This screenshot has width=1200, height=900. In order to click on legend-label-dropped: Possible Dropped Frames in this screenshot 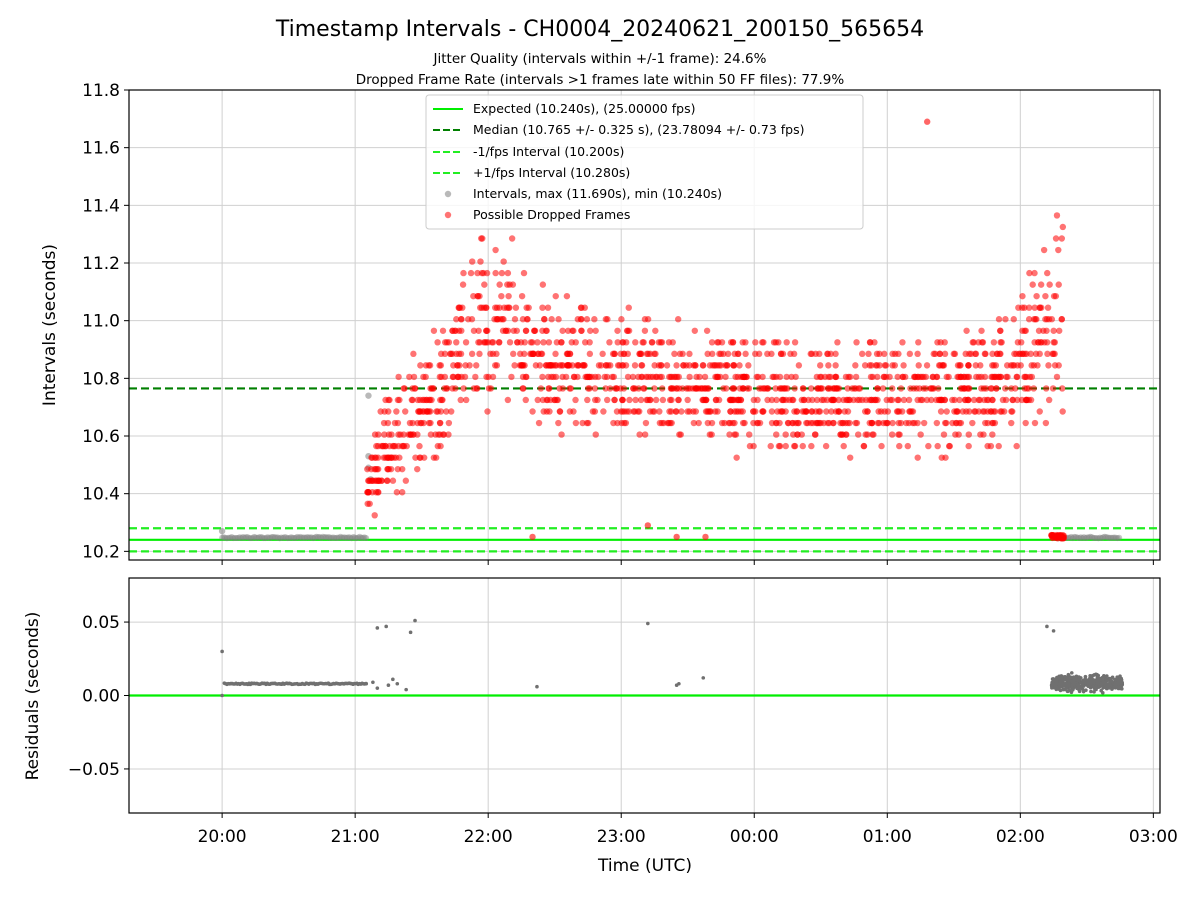, I will do `click(551, 214)`.